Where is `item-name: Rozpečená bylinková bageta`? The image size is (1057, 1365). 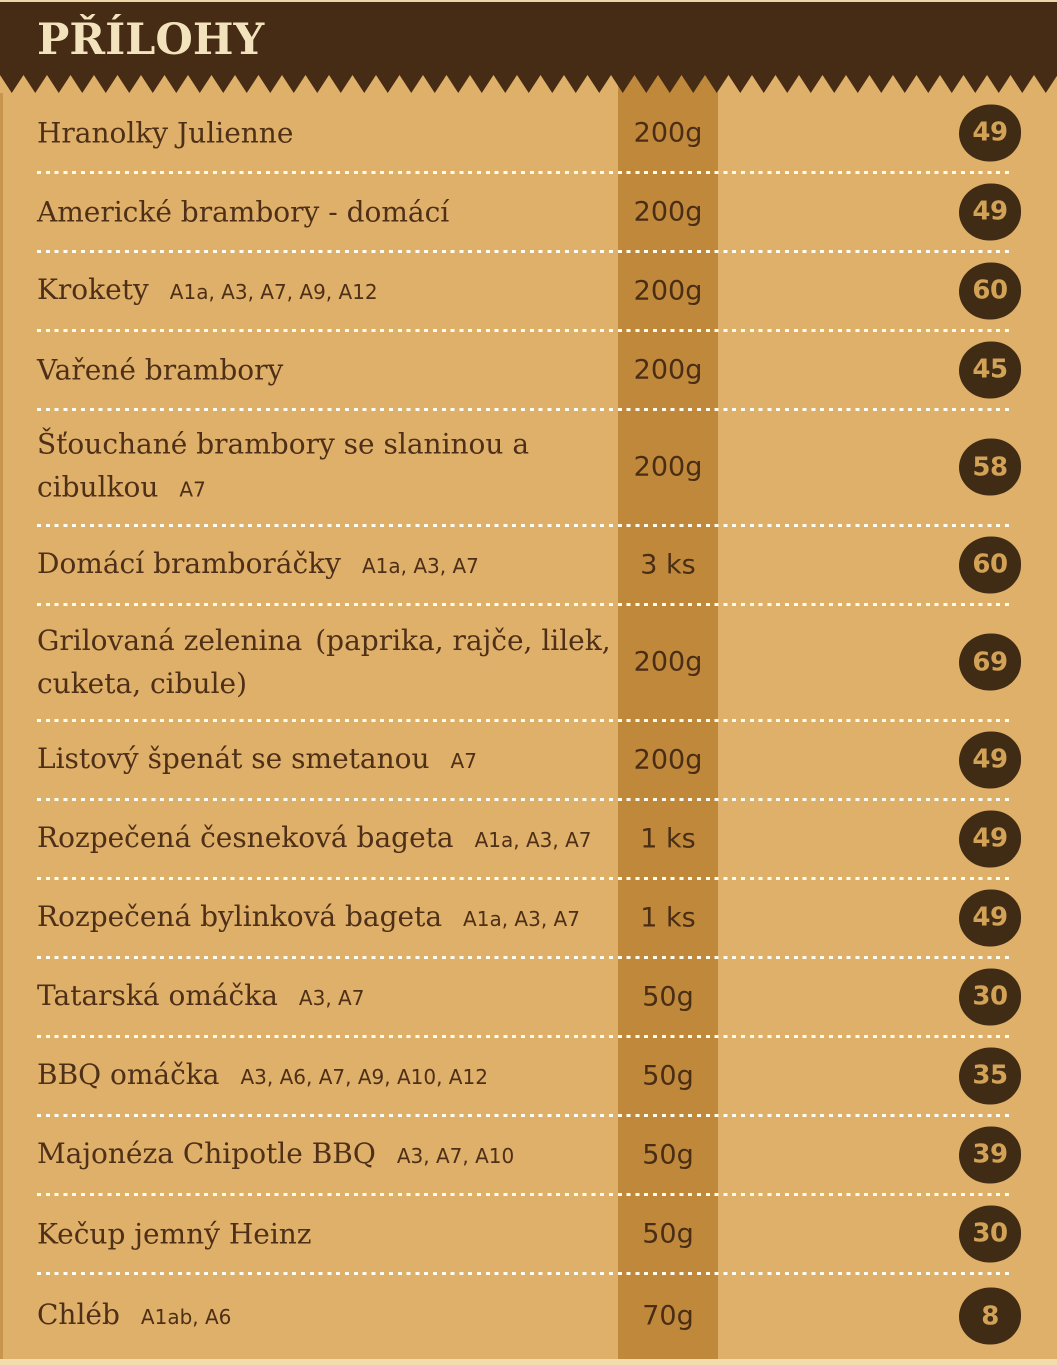 item-name: Rozpečená bylinková bageta is located at coordinates (240, 916).